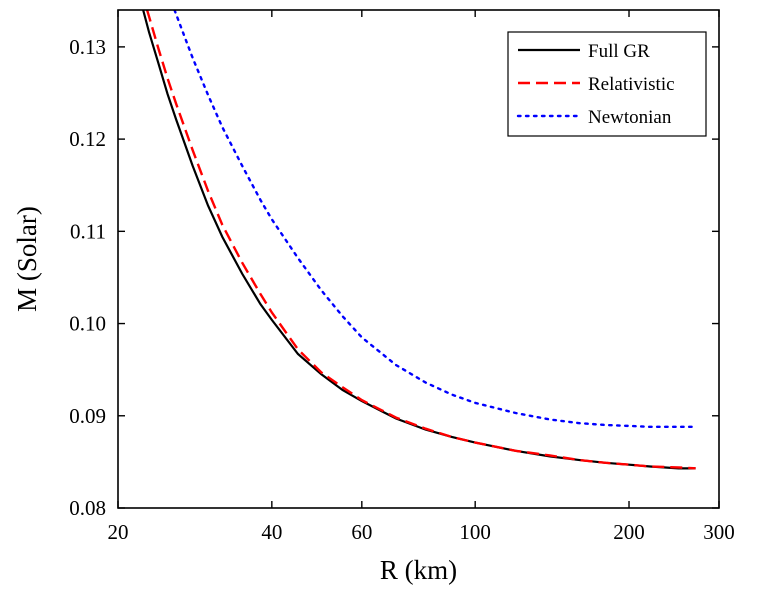  What do you see at coordinates (27, 259) in the screenshot?
I see `y-axis-label: M (Solar)` at bounding box center [27, 259].